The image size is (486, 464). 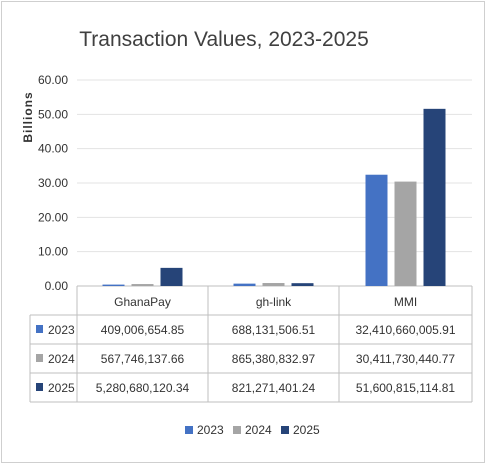 I want to click on legend: 2023 2024 2025, so click(x=252, y=430).